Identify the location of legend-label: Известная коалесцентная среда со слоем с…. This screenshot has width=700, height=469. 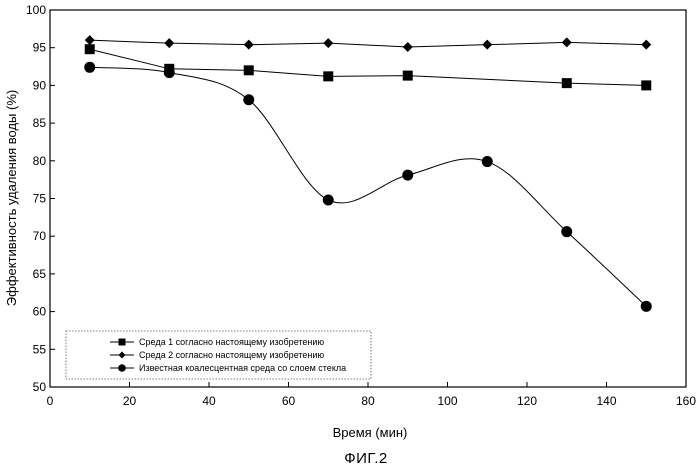
(242, 368).